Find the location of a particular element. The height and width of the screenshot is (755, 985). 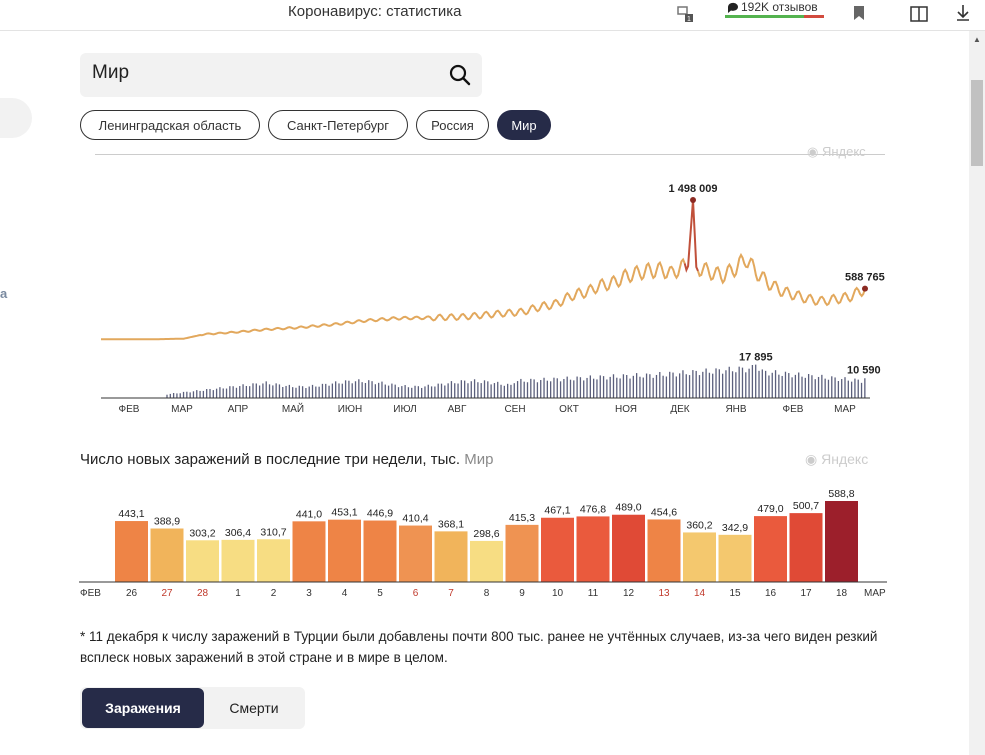

reader-icon is located at coordinates (919, 16).